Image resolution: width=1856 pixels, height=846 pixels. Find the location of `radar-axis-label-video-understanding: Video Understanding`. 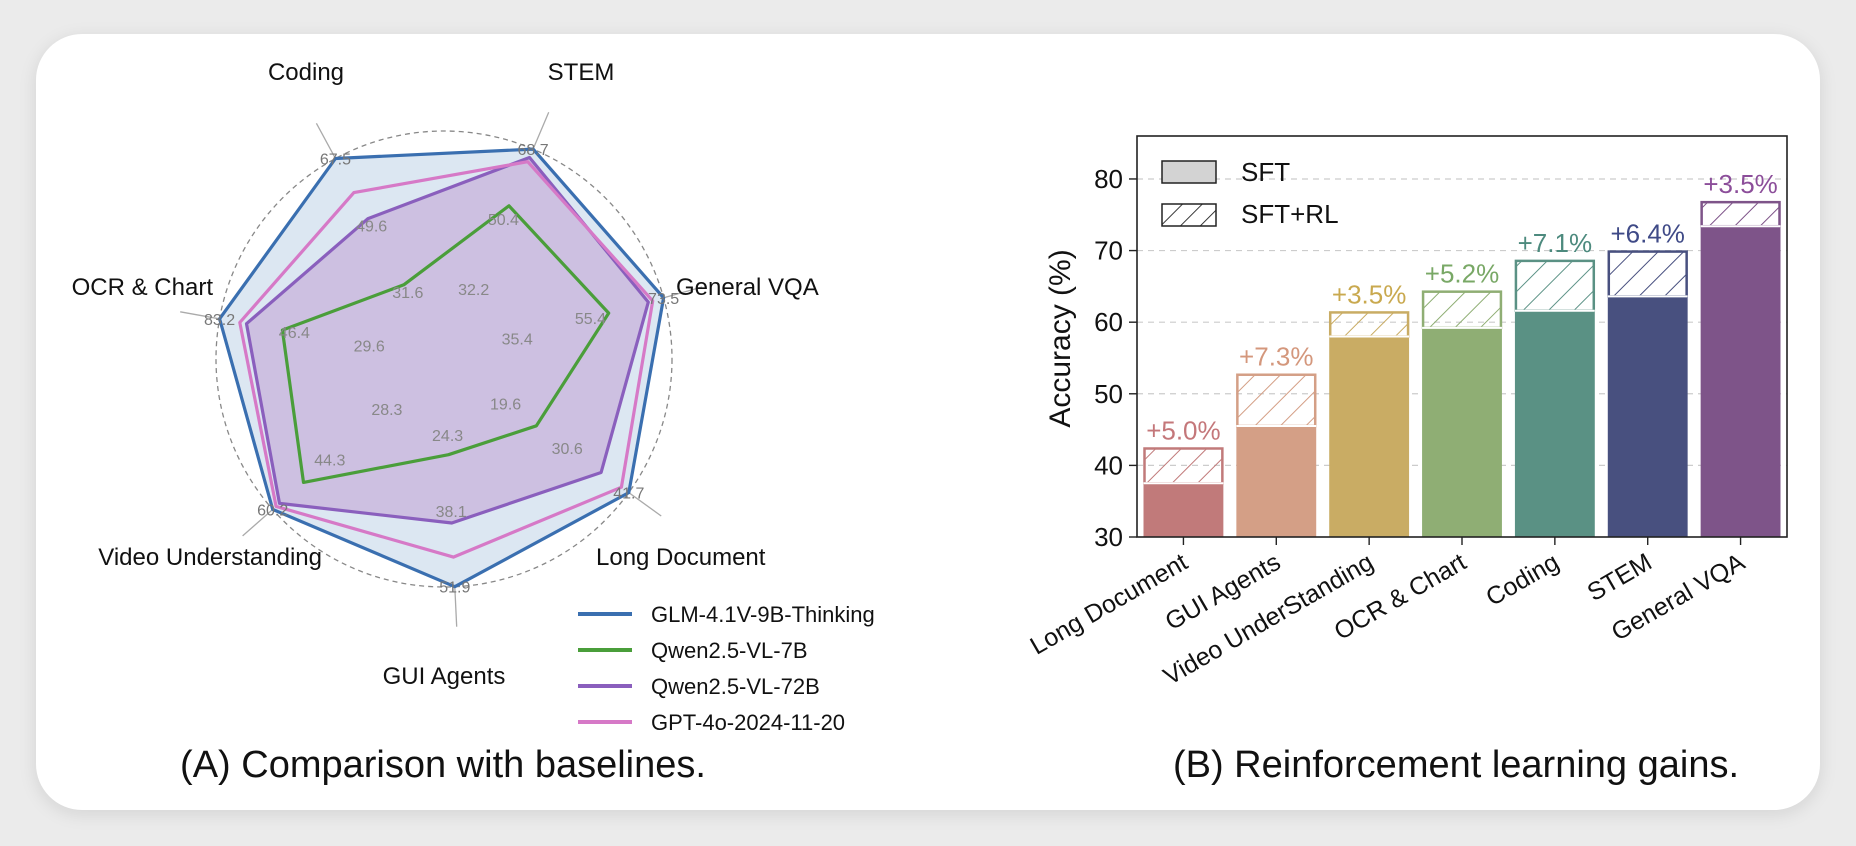

radar-axis-label-video-understanding: Video Understanding is located at coordinates (210, 557).